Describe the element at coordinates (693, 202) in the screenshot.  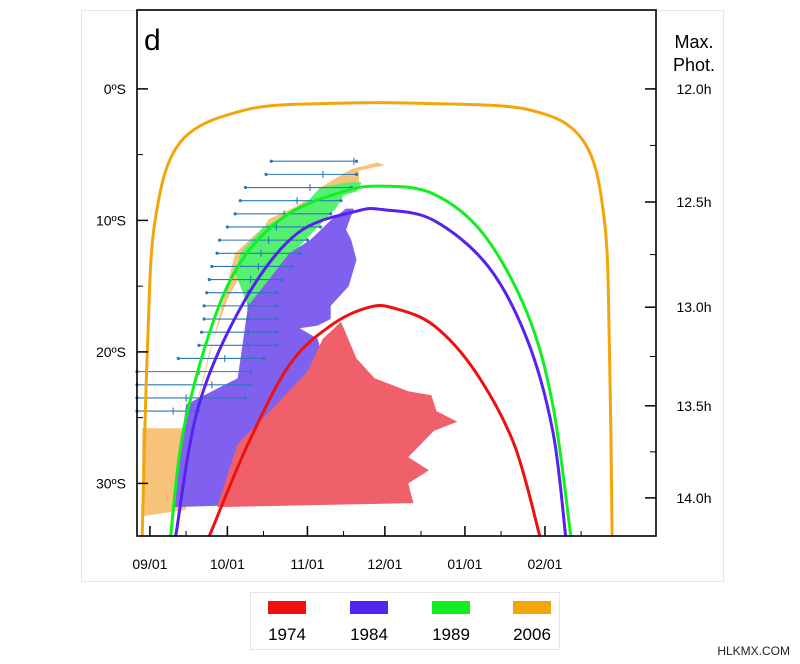
I see `right-tick-label: 12.5h` at that location.